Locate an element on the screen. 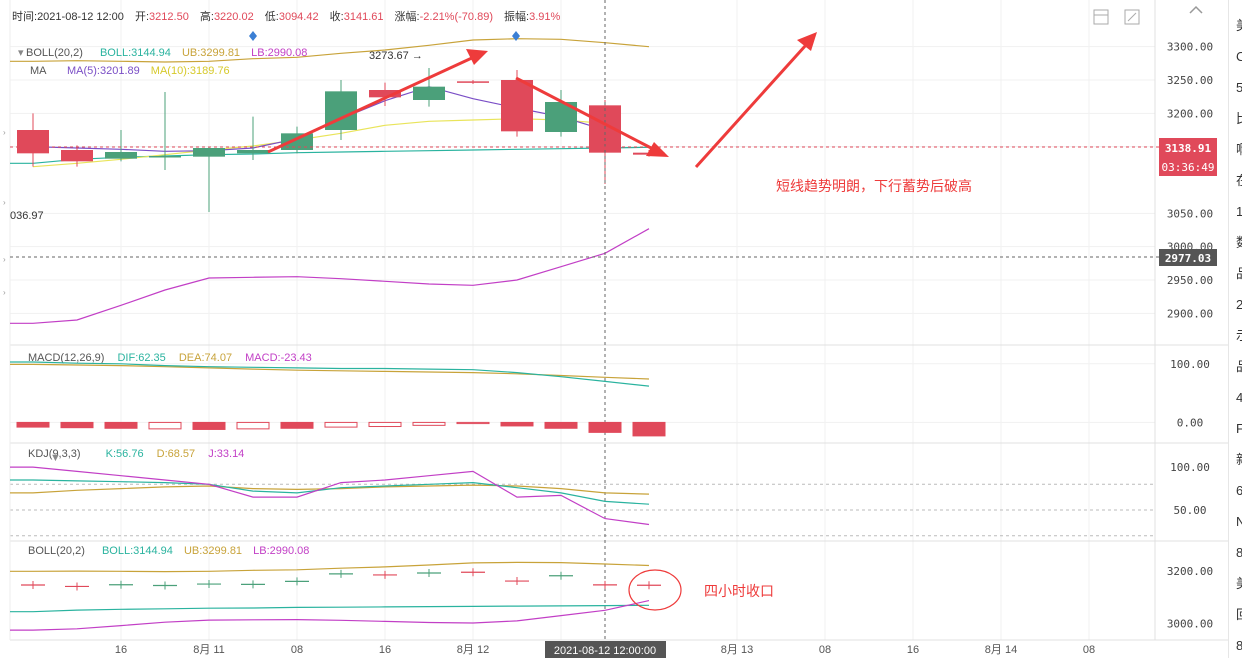  x-tick-label: 8月 11 is located at coordinates (209, 650).